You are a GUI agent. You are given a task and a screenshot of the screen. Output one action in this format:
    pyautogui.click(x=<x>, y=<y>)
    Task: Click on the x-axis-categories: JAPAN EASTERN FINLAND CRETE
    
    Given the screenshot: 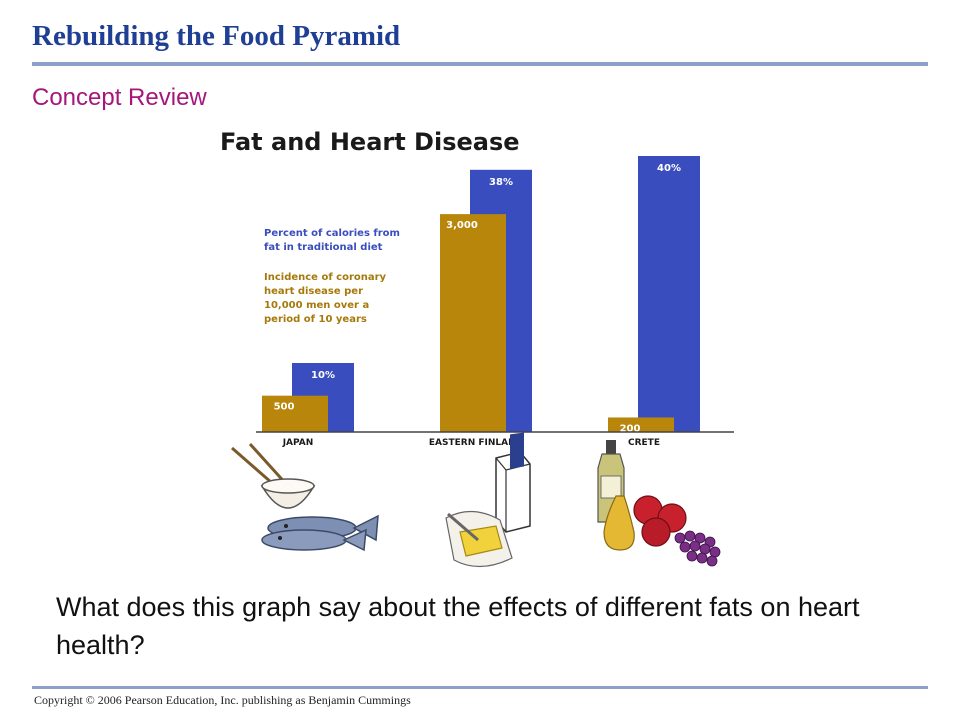 What is the action you would take?
    pyautogui.click(x=471, y=443)
    